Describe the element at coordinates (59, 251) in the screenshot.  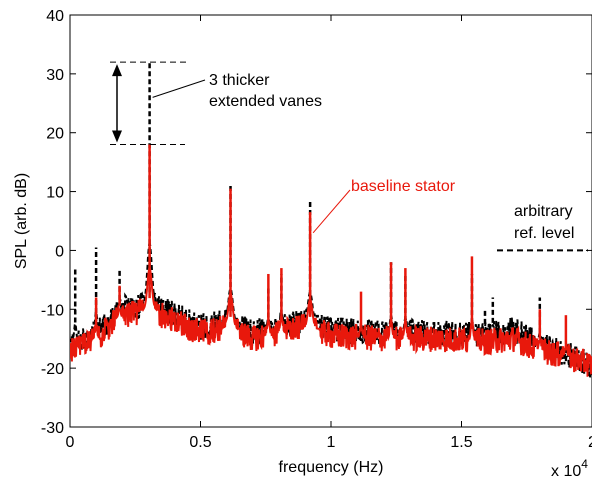
I see `y-tick-label: 0` at that location.